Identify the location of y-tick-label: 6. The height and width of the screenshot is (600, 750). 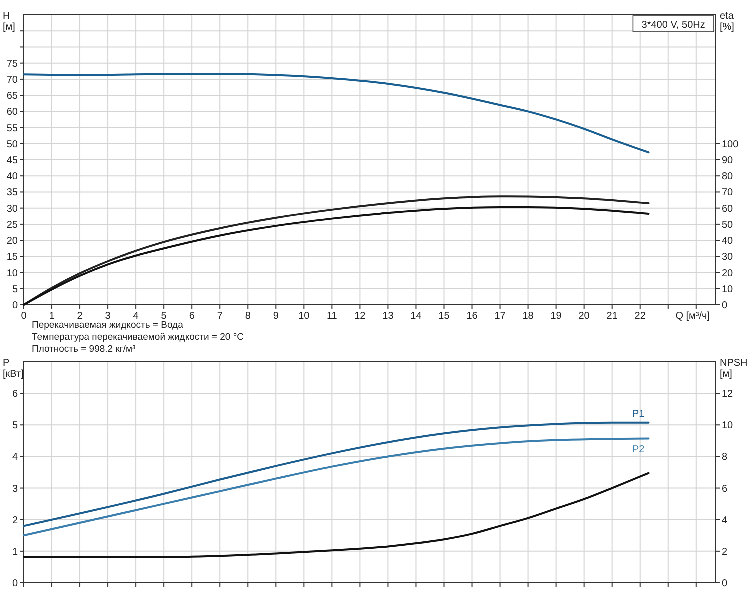
(15, 394).